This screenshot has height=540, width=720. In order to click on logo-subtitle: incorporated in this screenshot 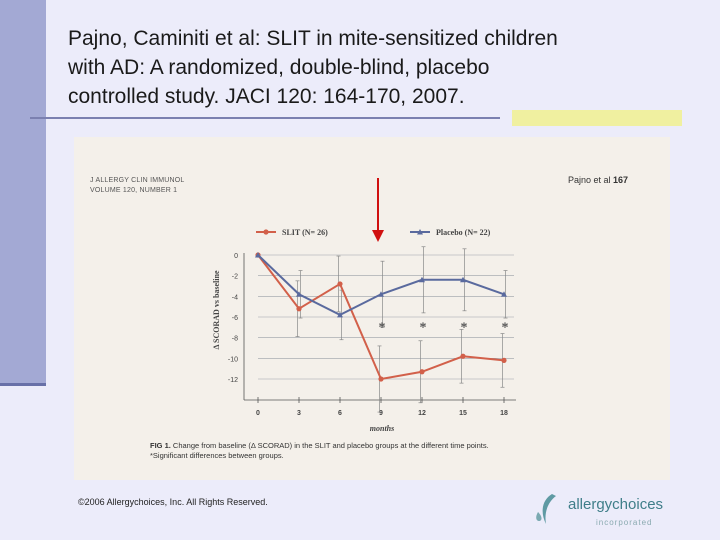, I will do `click(624, 522)`.